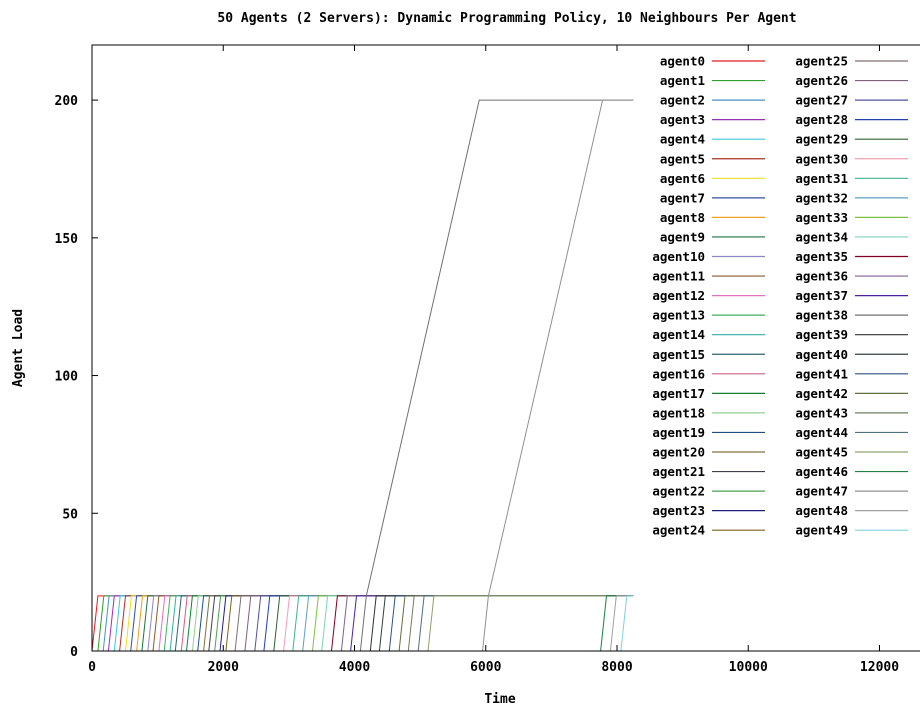  What do you see at coordinates (682, 80) in the screenshot?
I see `legend-label-agent1: agent1` at bounding box center [682, 80].